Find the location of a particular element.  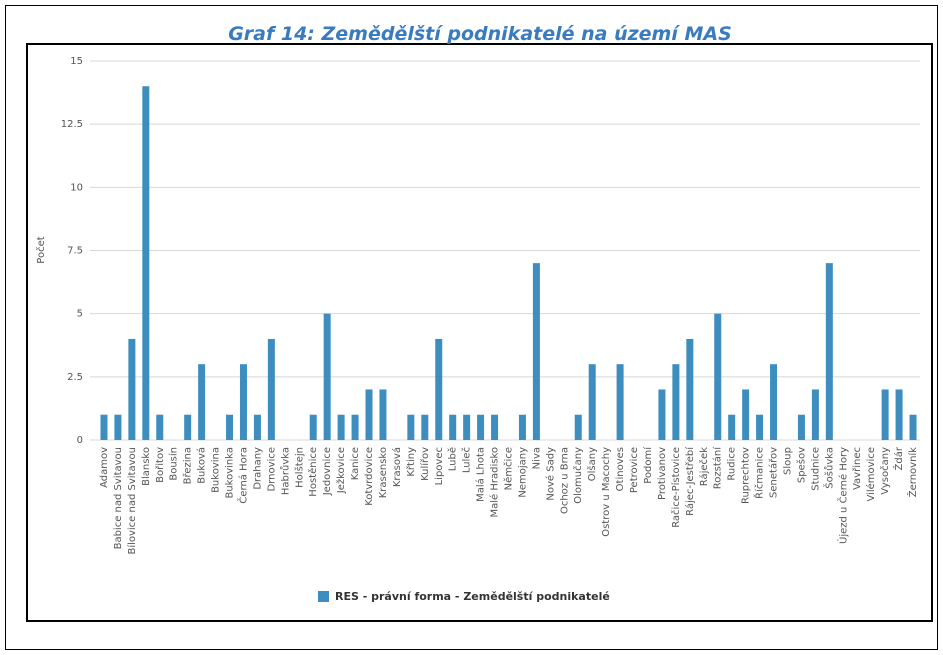

x-tick-label: Černá Hora is located at coordinates (242, 475).